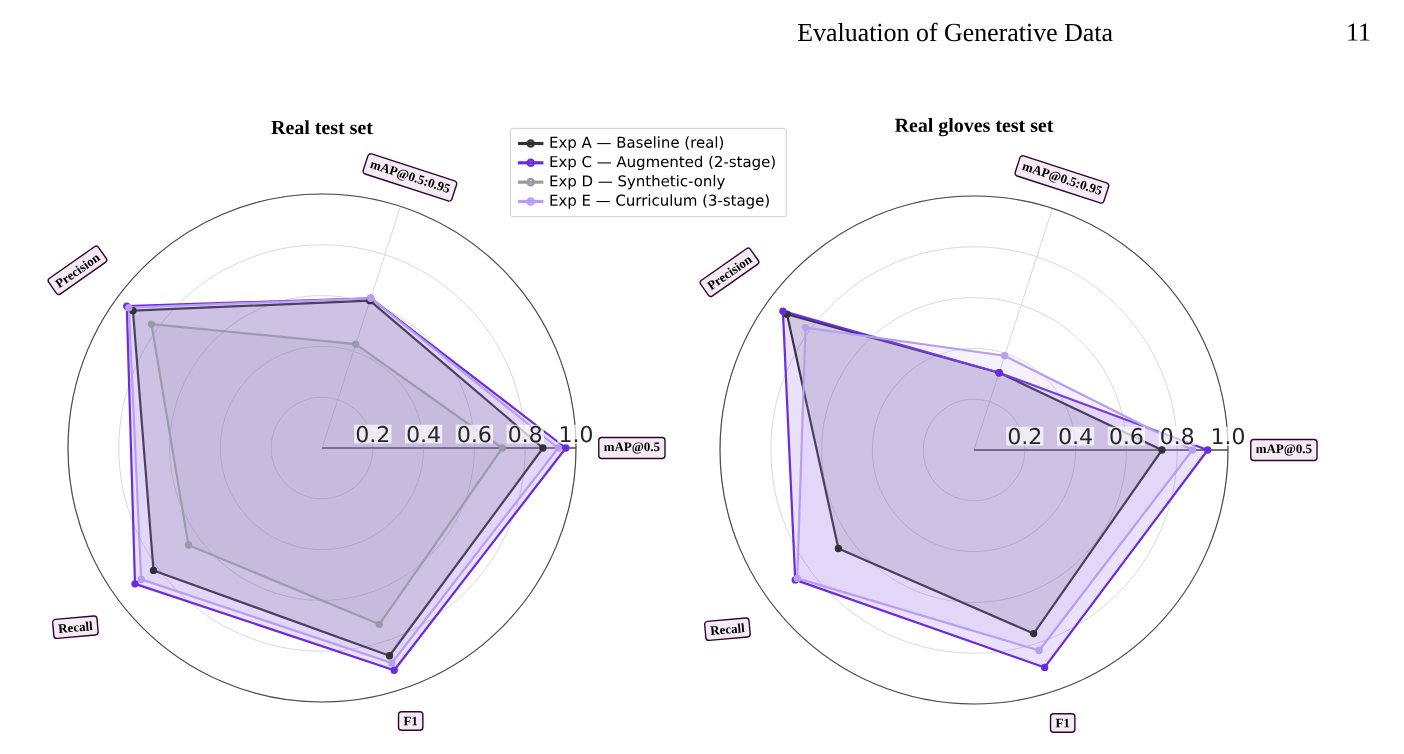 The width and height of the screenshot is (1404, 754). I want to click on chart-title: Real gloves test set, so click(974, 127).